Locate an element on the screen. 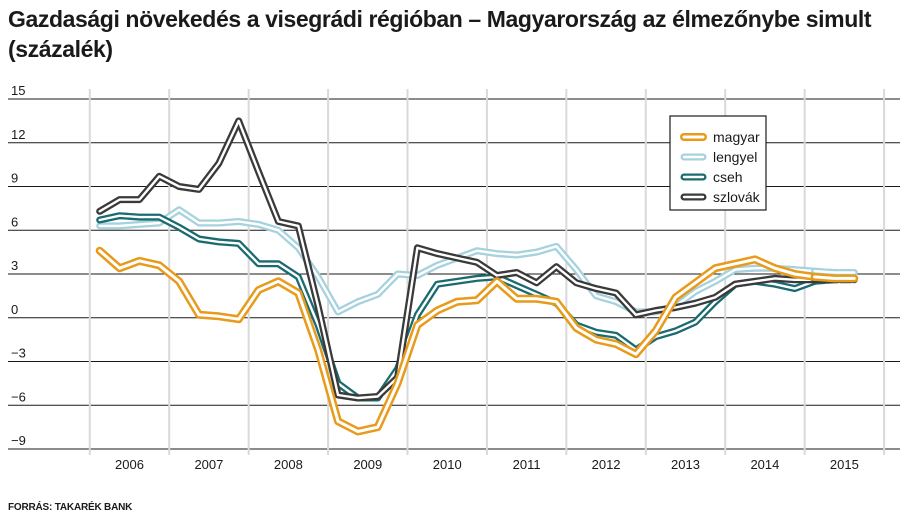  legend: magyar lengyel cseh szlovák is located at coordinates (718, 163).